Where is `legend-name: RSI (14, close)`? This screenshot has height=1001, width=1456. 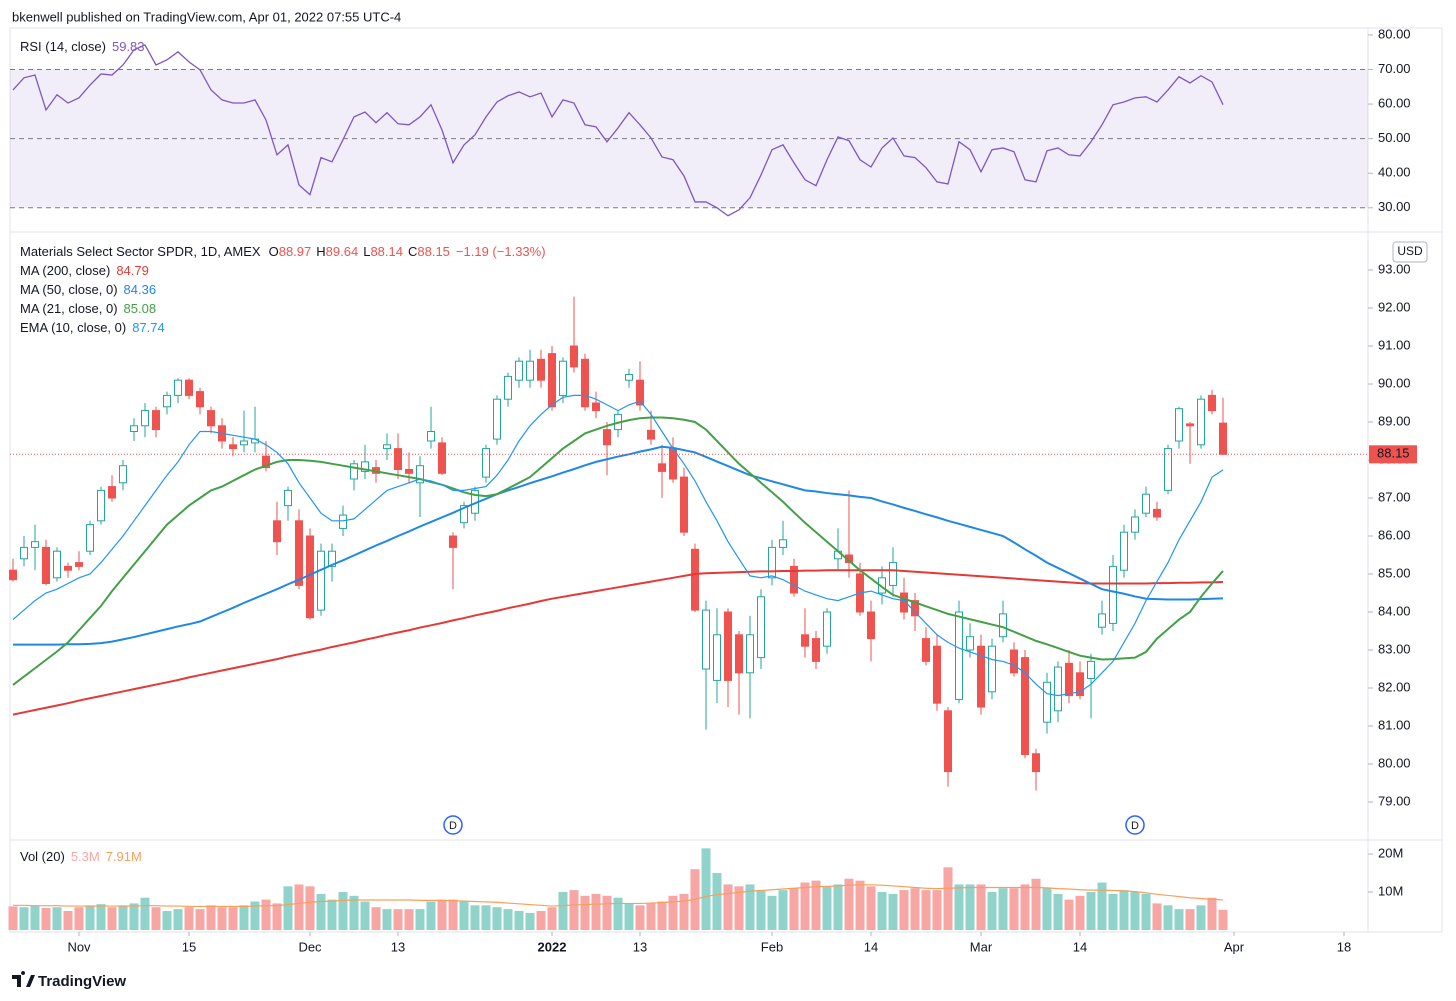
legend-name: RSI (14, close) is located at coordinates (63, 46).